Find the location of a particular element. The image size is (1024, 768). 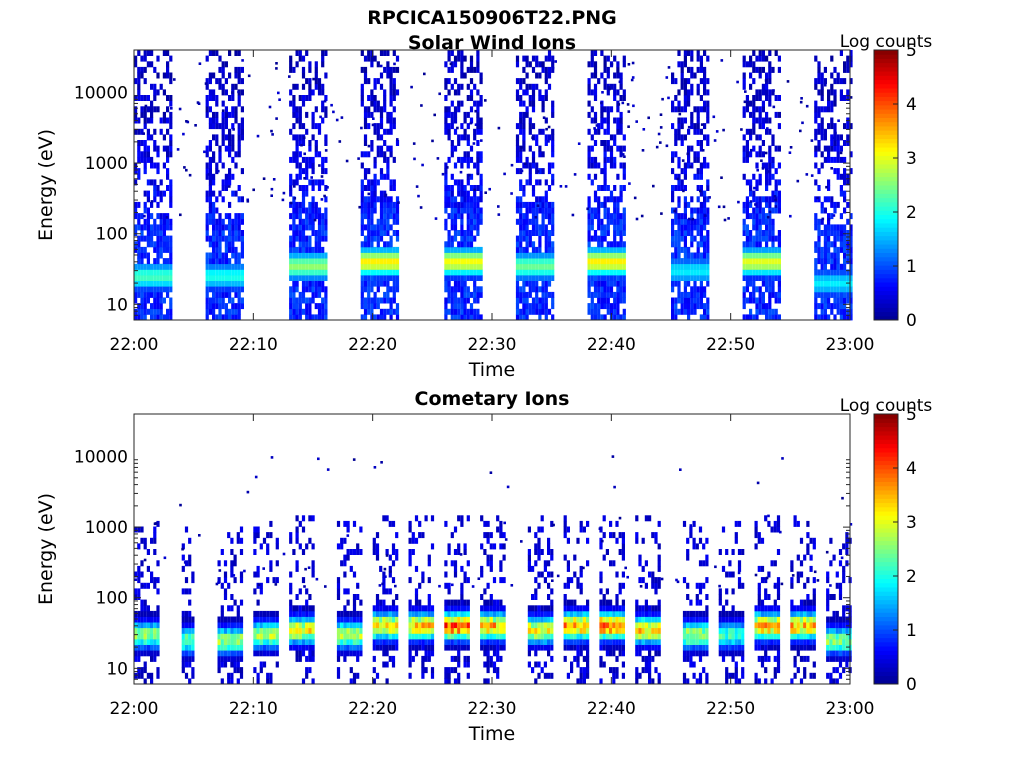

colorbar-segment is located at coordinates (886, 65).